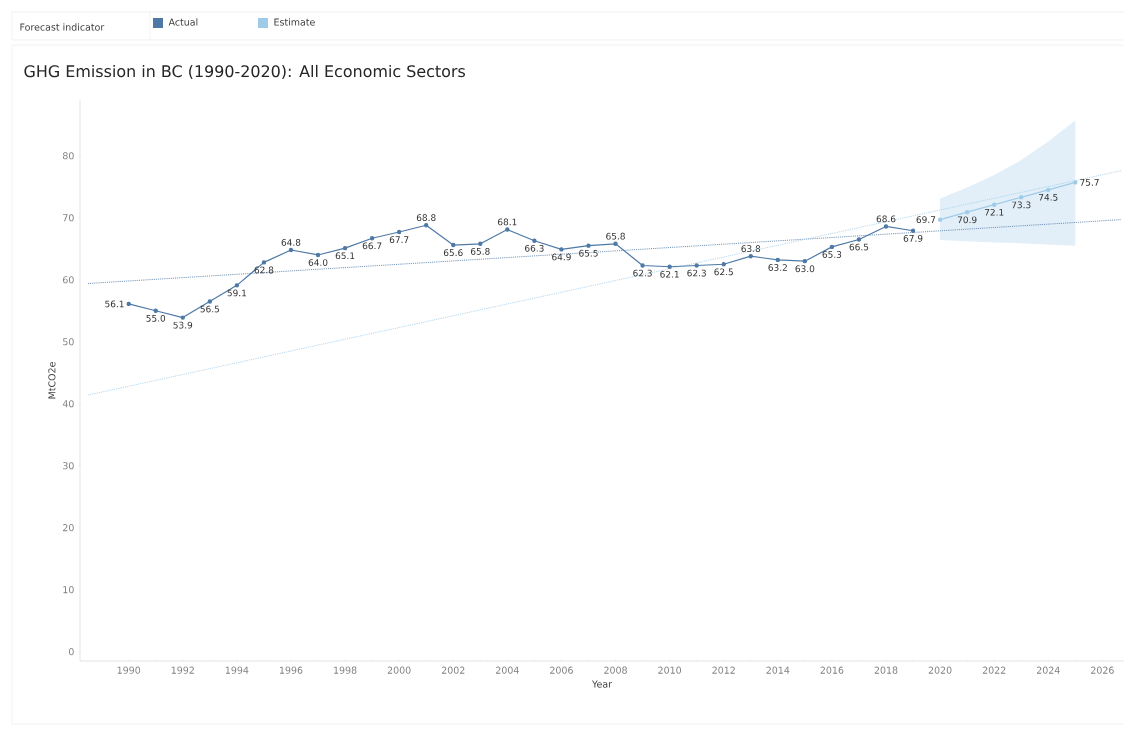 This screenshot has width=1124, height=755. Describe the element at coordinates (68, 404) in the screenshot. I see `y-tick-label: 40` at that location.